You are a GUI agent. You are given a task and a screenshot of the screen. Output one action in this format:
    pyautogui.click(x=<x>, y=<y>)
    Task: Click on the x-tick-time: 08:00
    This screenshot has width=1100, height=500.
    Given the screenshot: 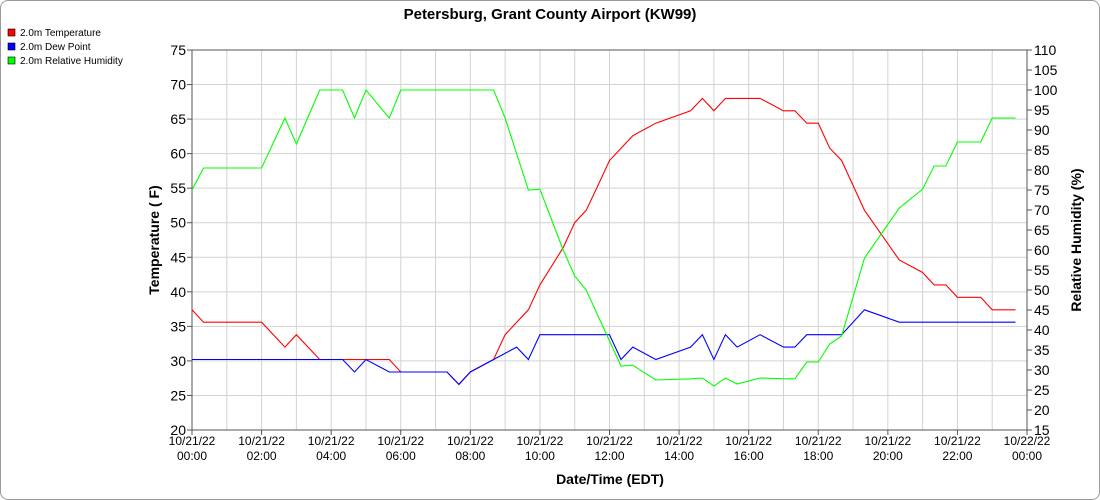 What is the action you would take?
    pyautogui.click(x=470, y=456)
    